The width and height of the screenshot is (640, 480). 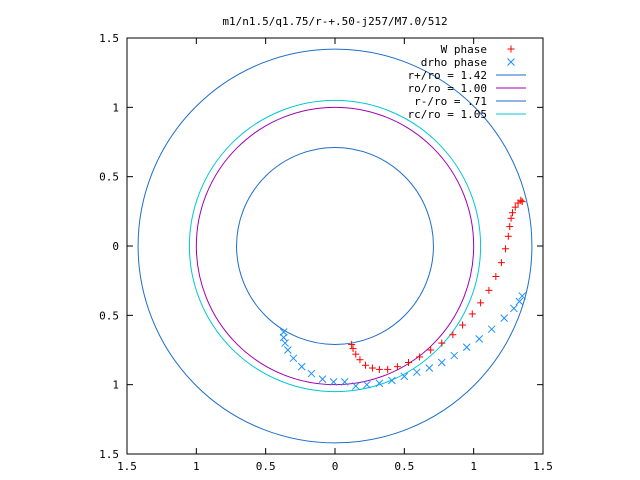 What do you see at coordinates (447, 114) in the screenshot?
I see `legend-label: rc/ro = 1.05` at bounding box center [447, 114].